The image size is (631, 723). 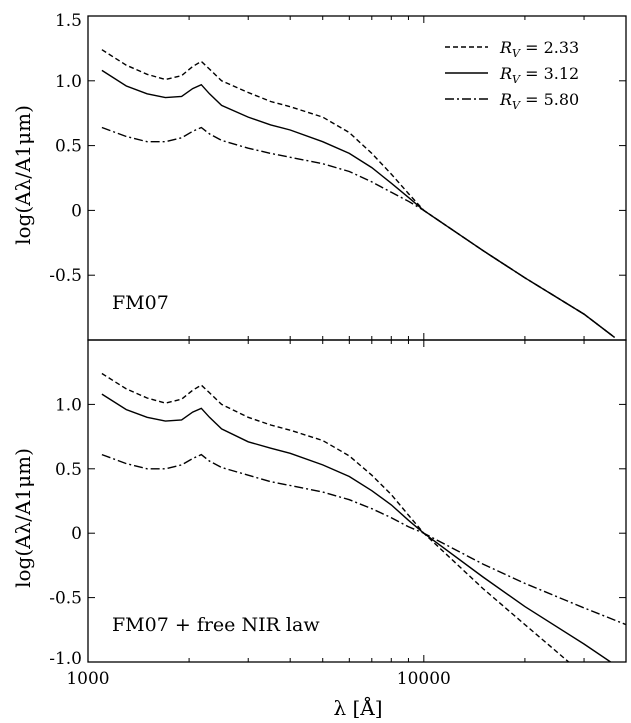 What do you see at coordinates (357, 707) in the screenshot?
I see `x-axis-label: λ [Å]` at bounding box center [357, 707].